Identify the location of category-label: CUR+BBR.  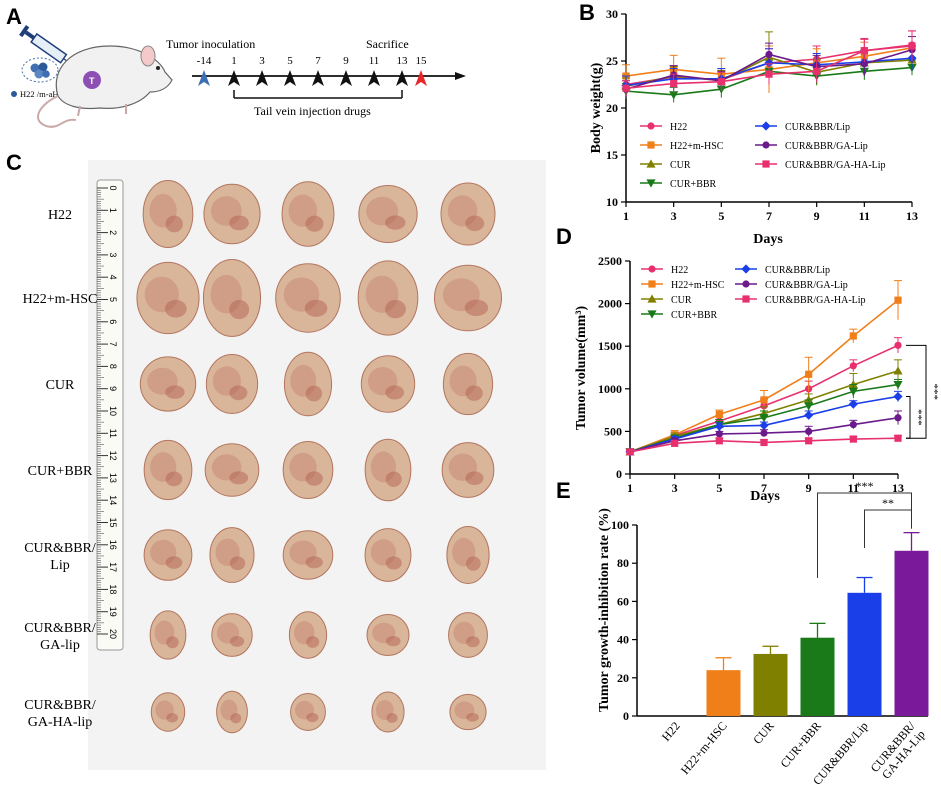
(800, 744).